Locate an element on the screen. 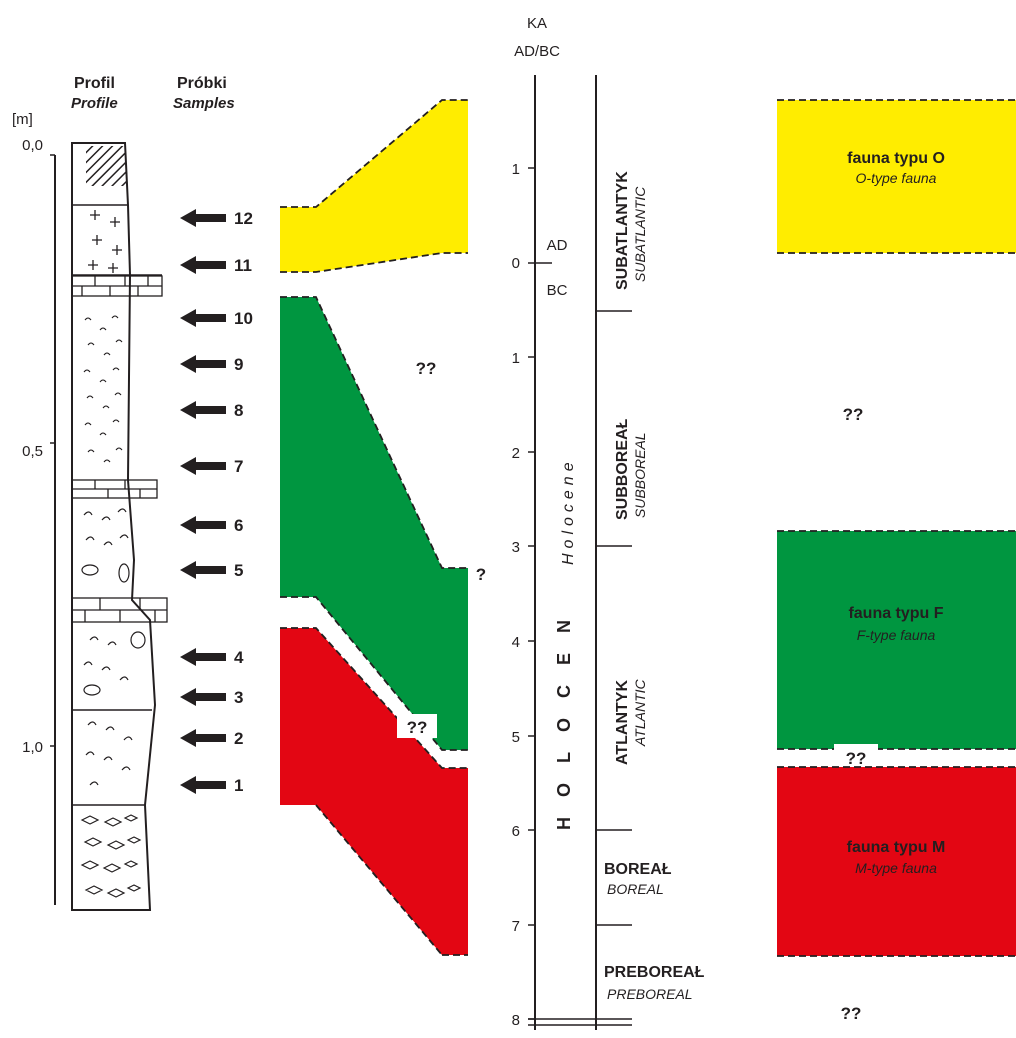 The height and width of the screenshot is (1038, 1016). unknown-mid: ?? is located at coordinates (426, 368).